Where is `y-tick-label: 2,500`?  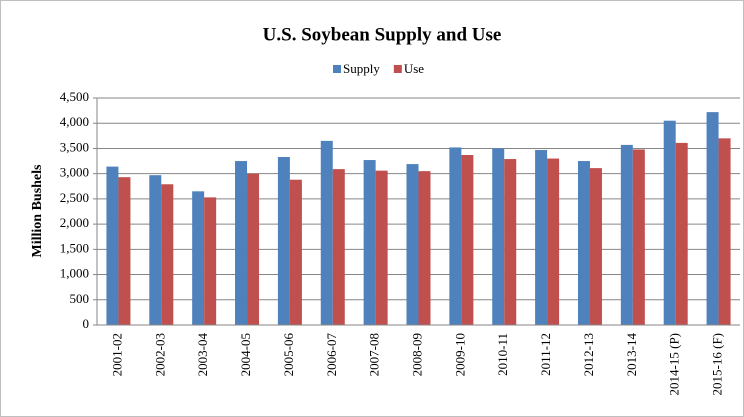 y-tick-label: 2,500 is located at coordinates (74, 197).